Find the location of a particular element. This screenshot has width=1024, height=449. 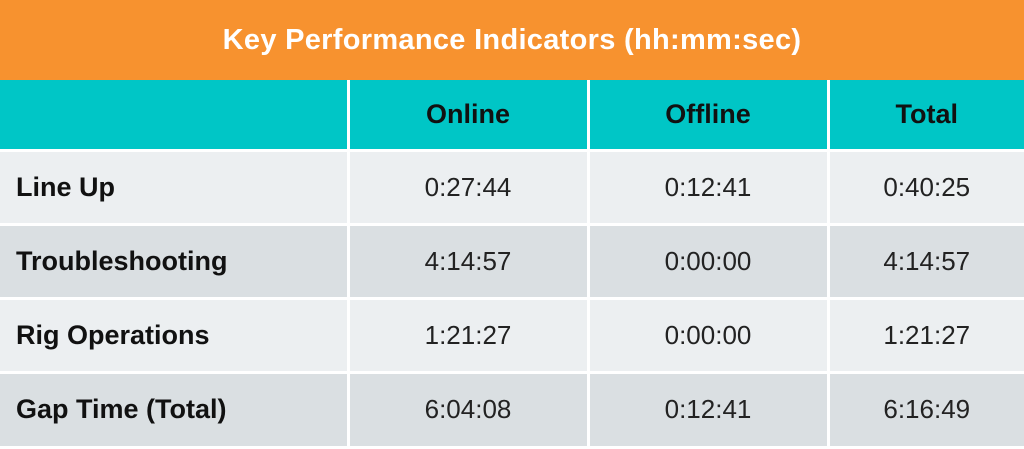

header-online: Online is located at coordinates (469, 116).